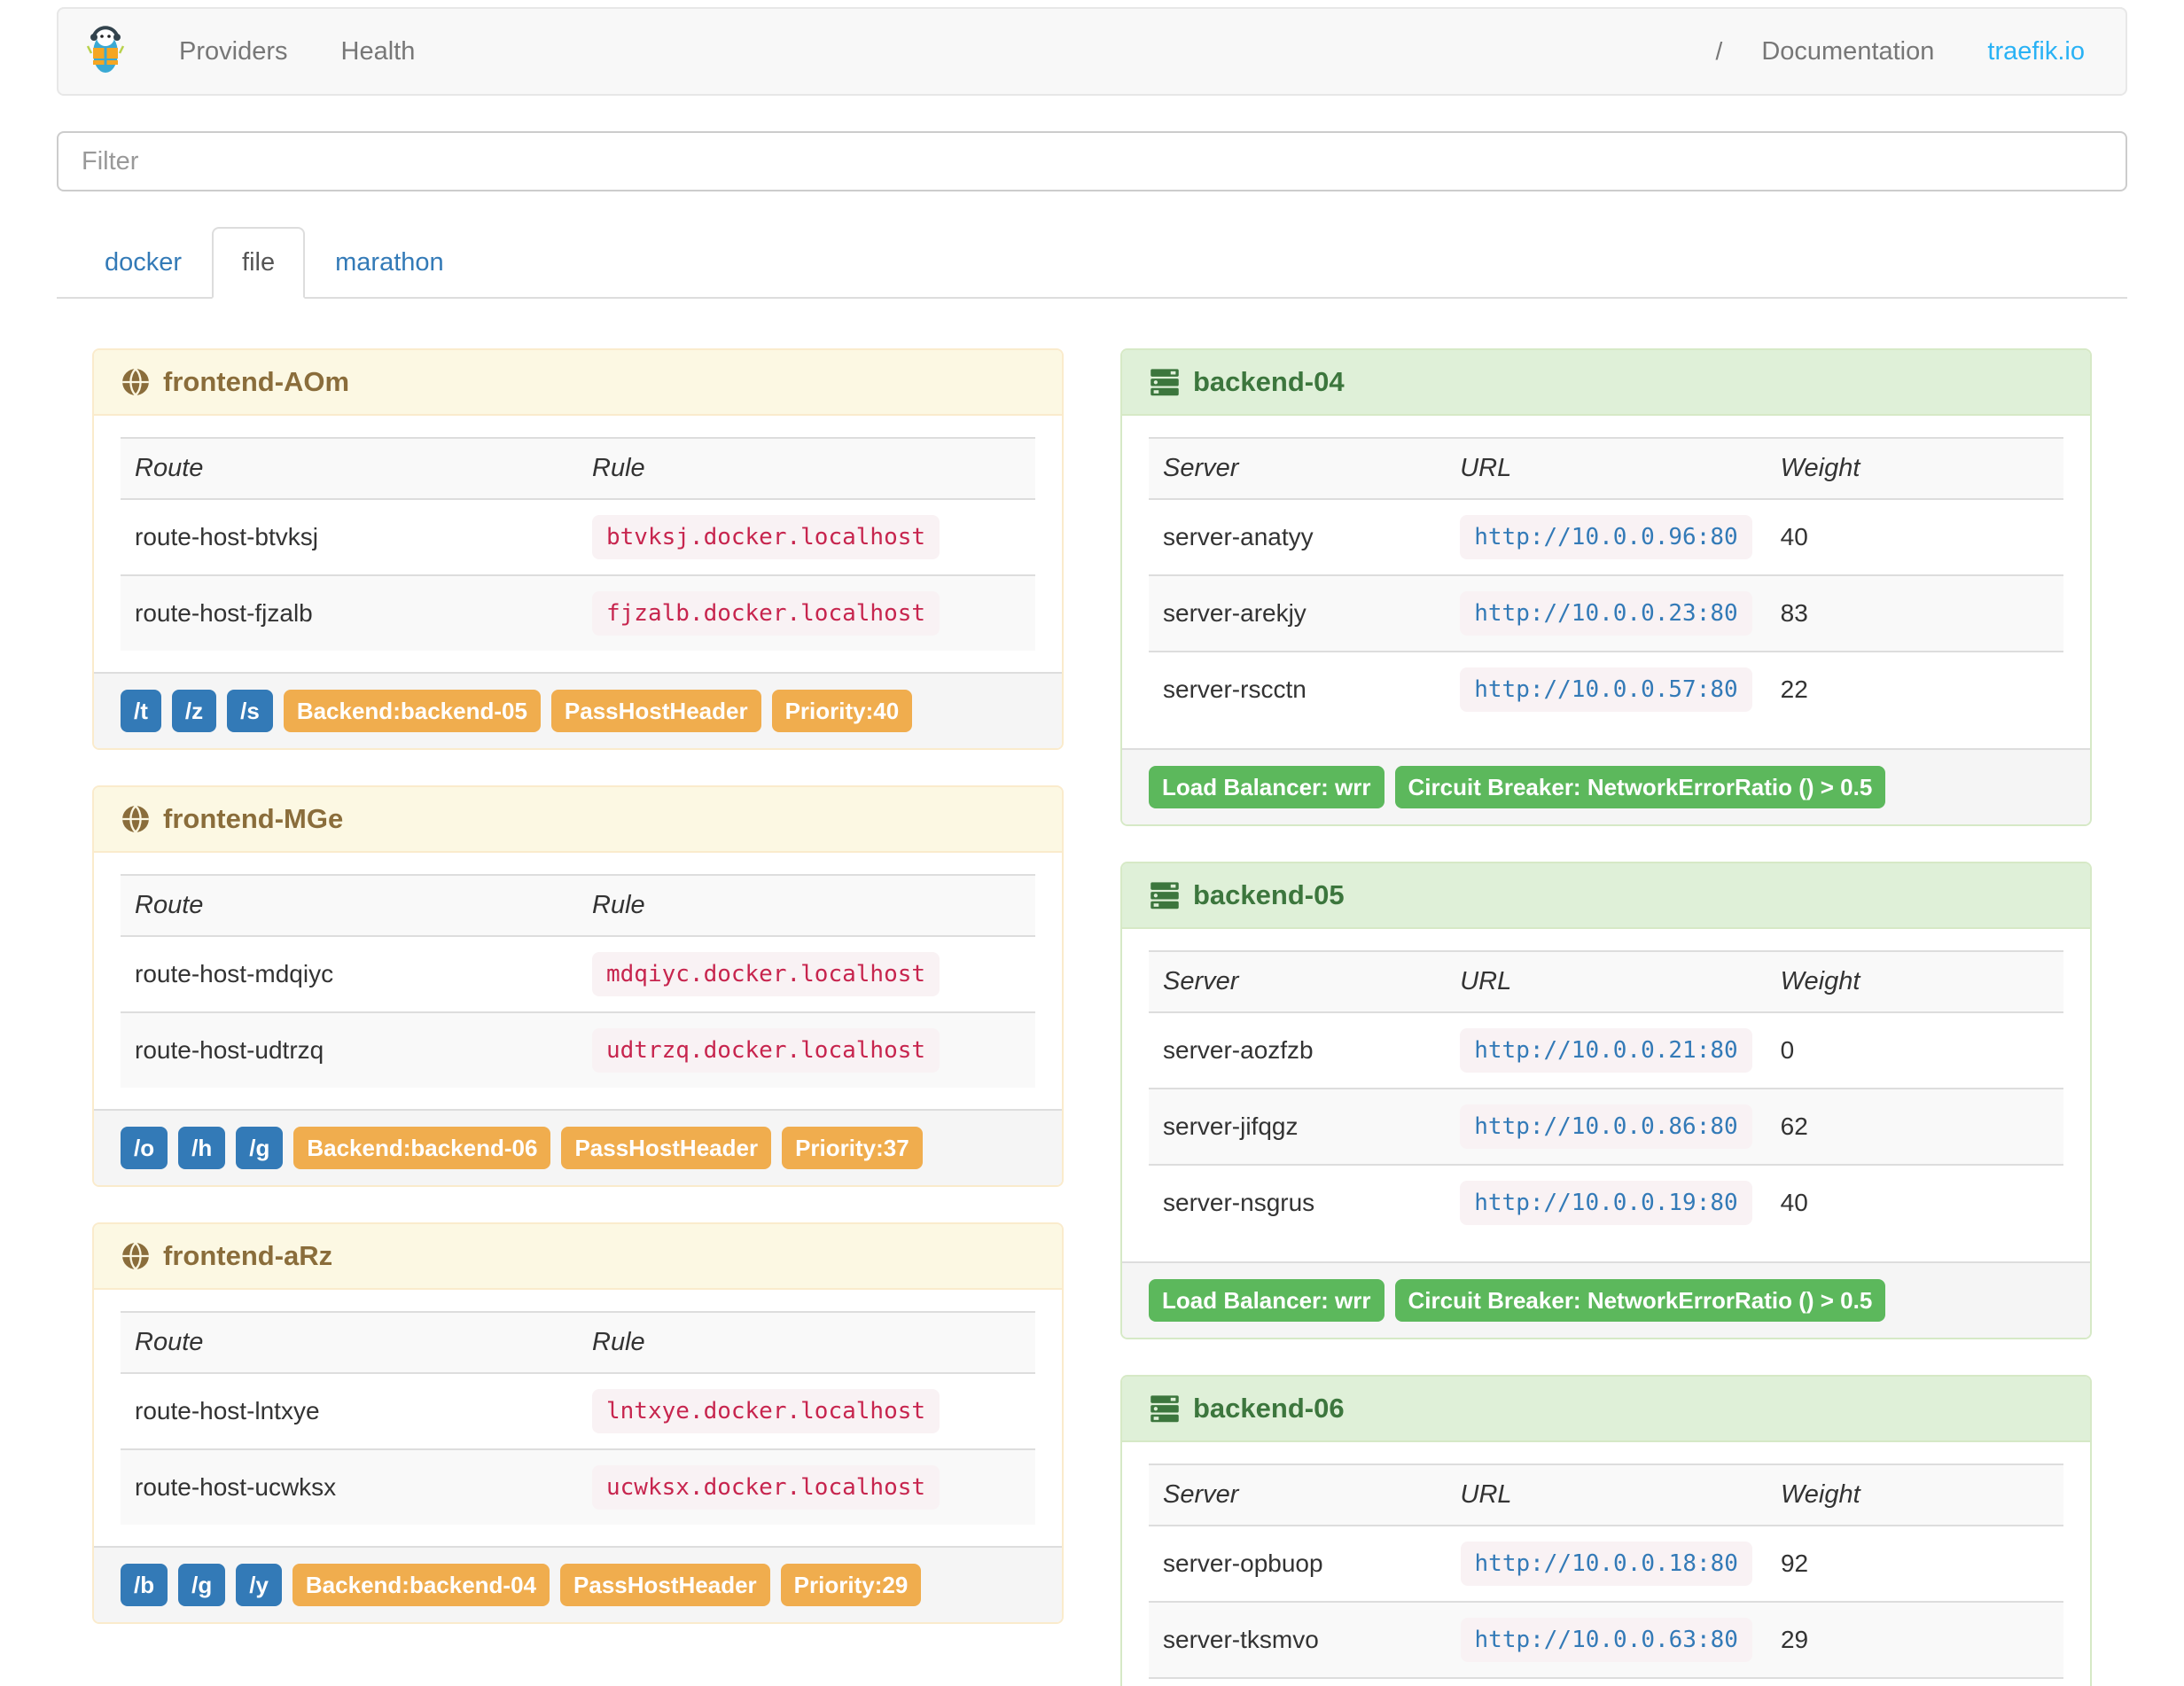 Image resolution: width=2184 pixels, height=1686 pixels. What do you see at coordinates (234, 51) in the screenshot?
I see `nav-providers-link: Providers` at bounding box center [234, 51].